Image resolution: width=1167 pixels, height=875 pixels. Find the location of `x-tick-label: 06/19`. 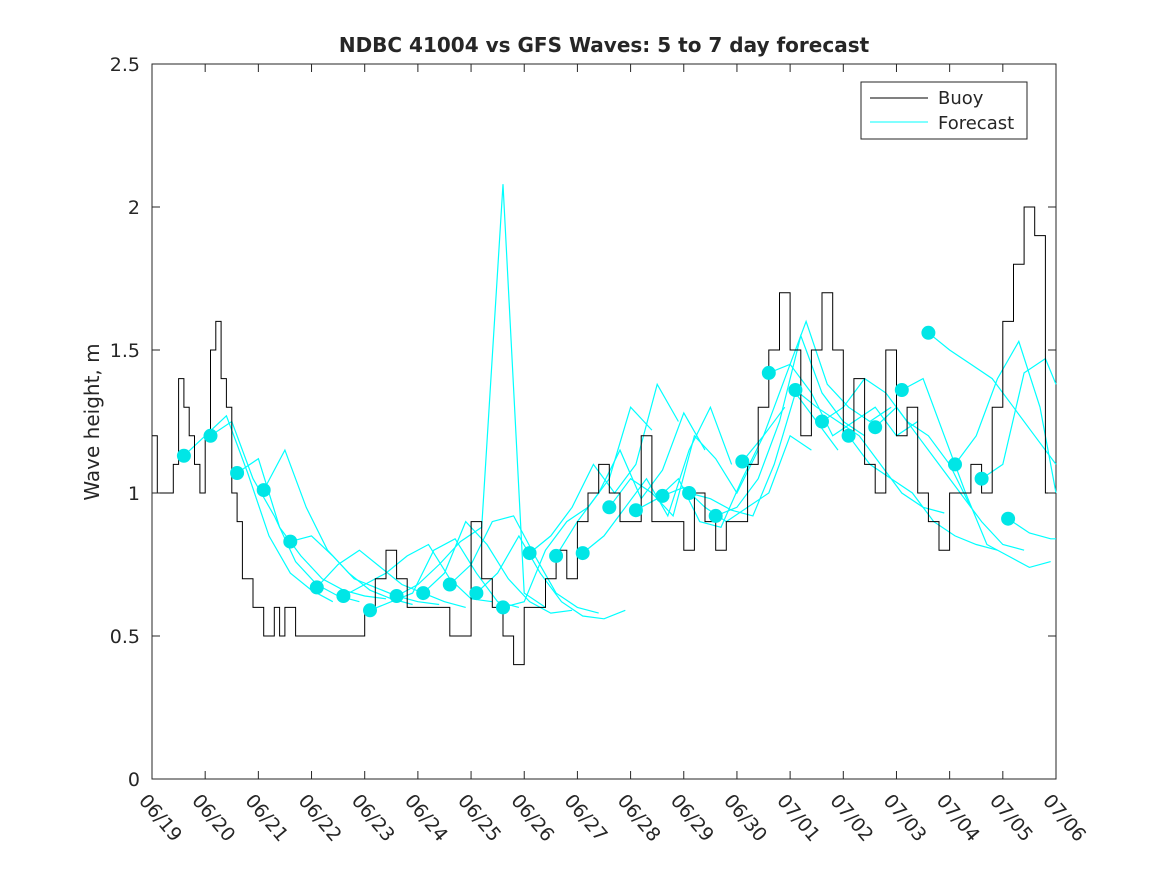

x-tick-label: 06/19 is located at coordinates (160, 818).